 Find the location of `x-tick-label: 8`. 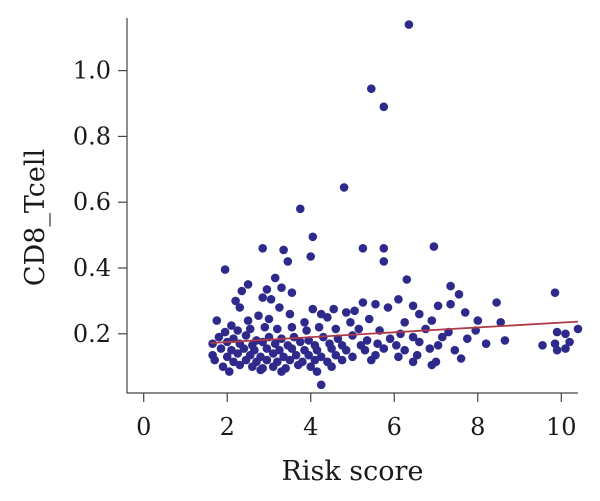

x-tick-label: 8 is located at coordinates (477, 427).